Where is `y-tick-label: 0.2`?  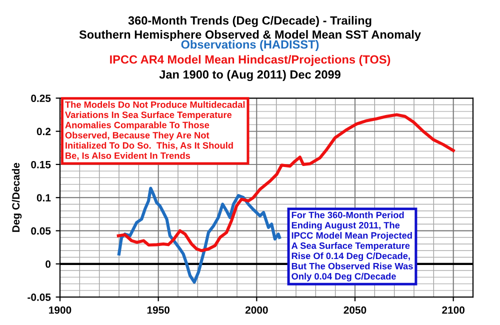
y-tick-label: 0.2 is located at coordinates (43, 132).